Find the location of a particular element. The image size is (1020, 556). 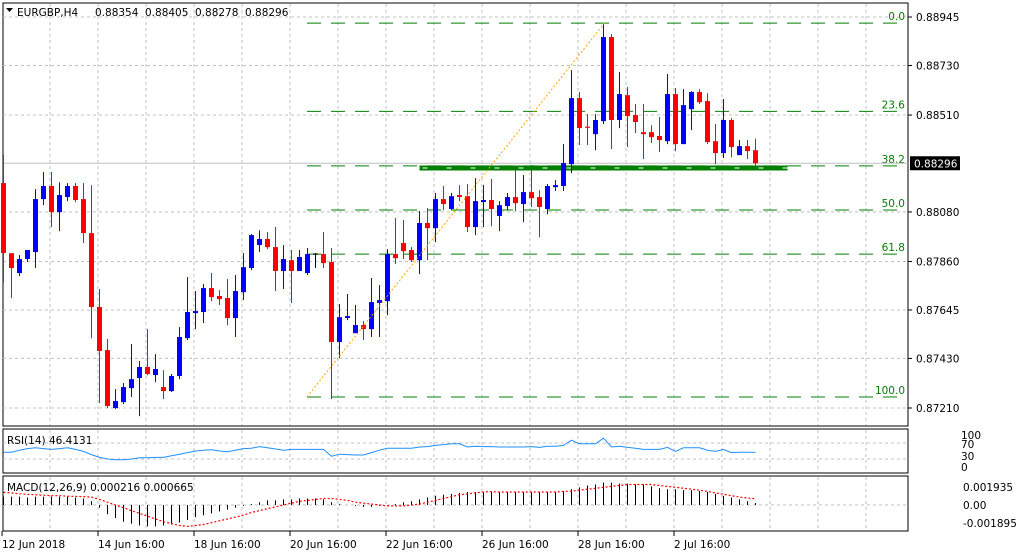

time-label: 22 Jun 16:00 is located at coordinates (419, 545).